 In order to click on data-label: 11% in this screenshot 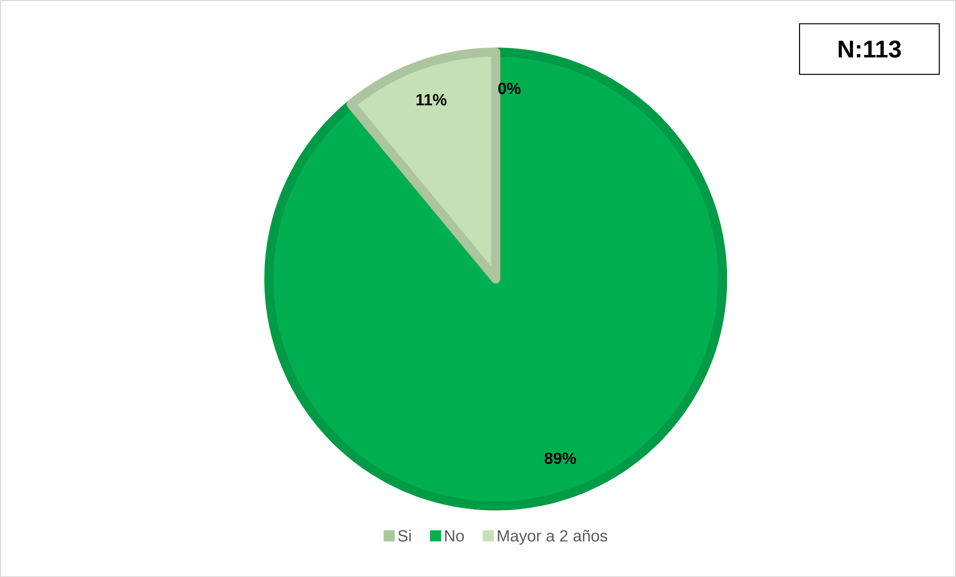, I will do `click(431, 100)`.